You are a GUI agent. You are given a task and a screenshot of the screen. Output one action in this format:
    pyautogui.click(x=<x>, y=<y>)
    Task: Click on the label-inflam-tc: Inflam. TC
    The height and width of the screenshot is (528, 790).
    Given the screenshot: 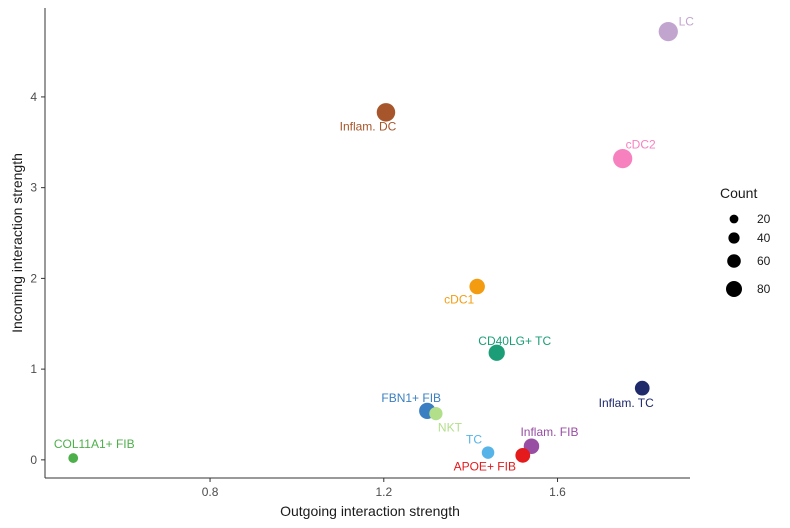 What is the action you would take?
    pyautogui.click(x=626, y=403)
    